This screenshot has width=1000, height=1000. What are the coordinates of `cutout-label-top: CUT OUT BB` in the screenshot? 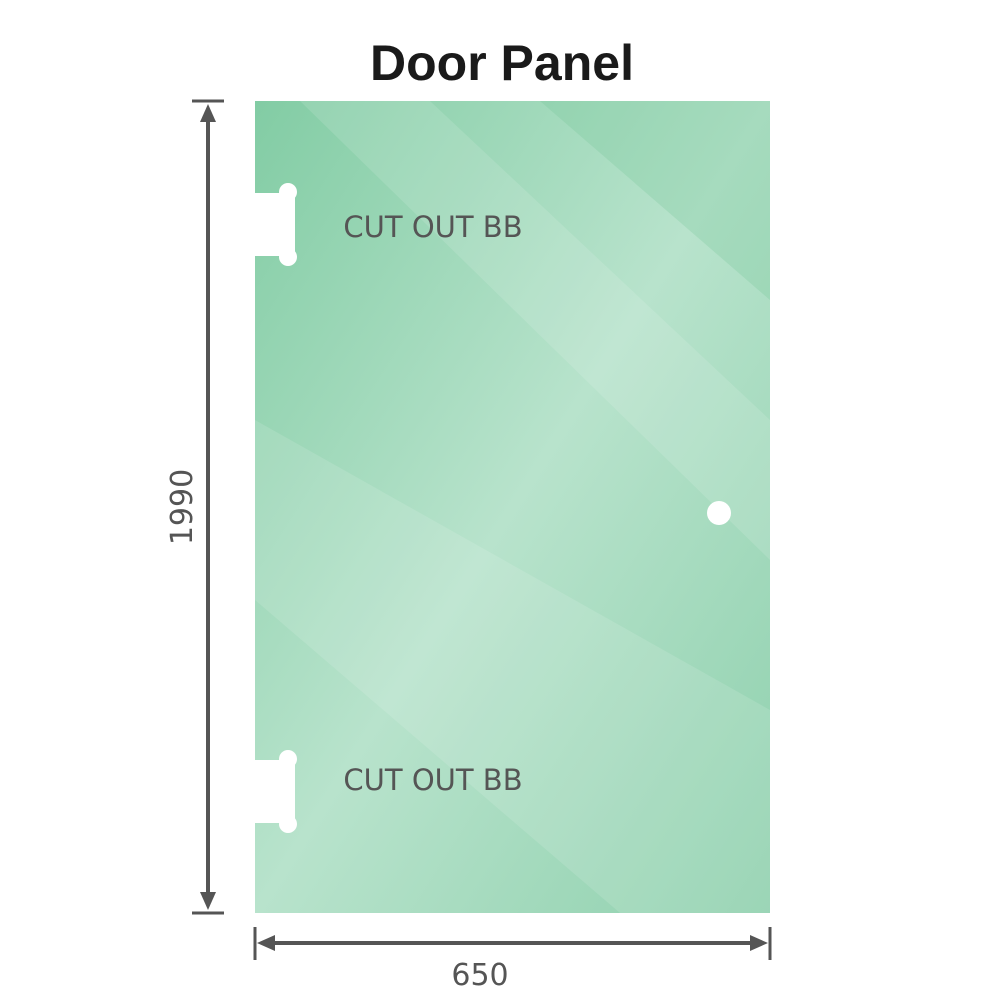 It's located at (432, 227).